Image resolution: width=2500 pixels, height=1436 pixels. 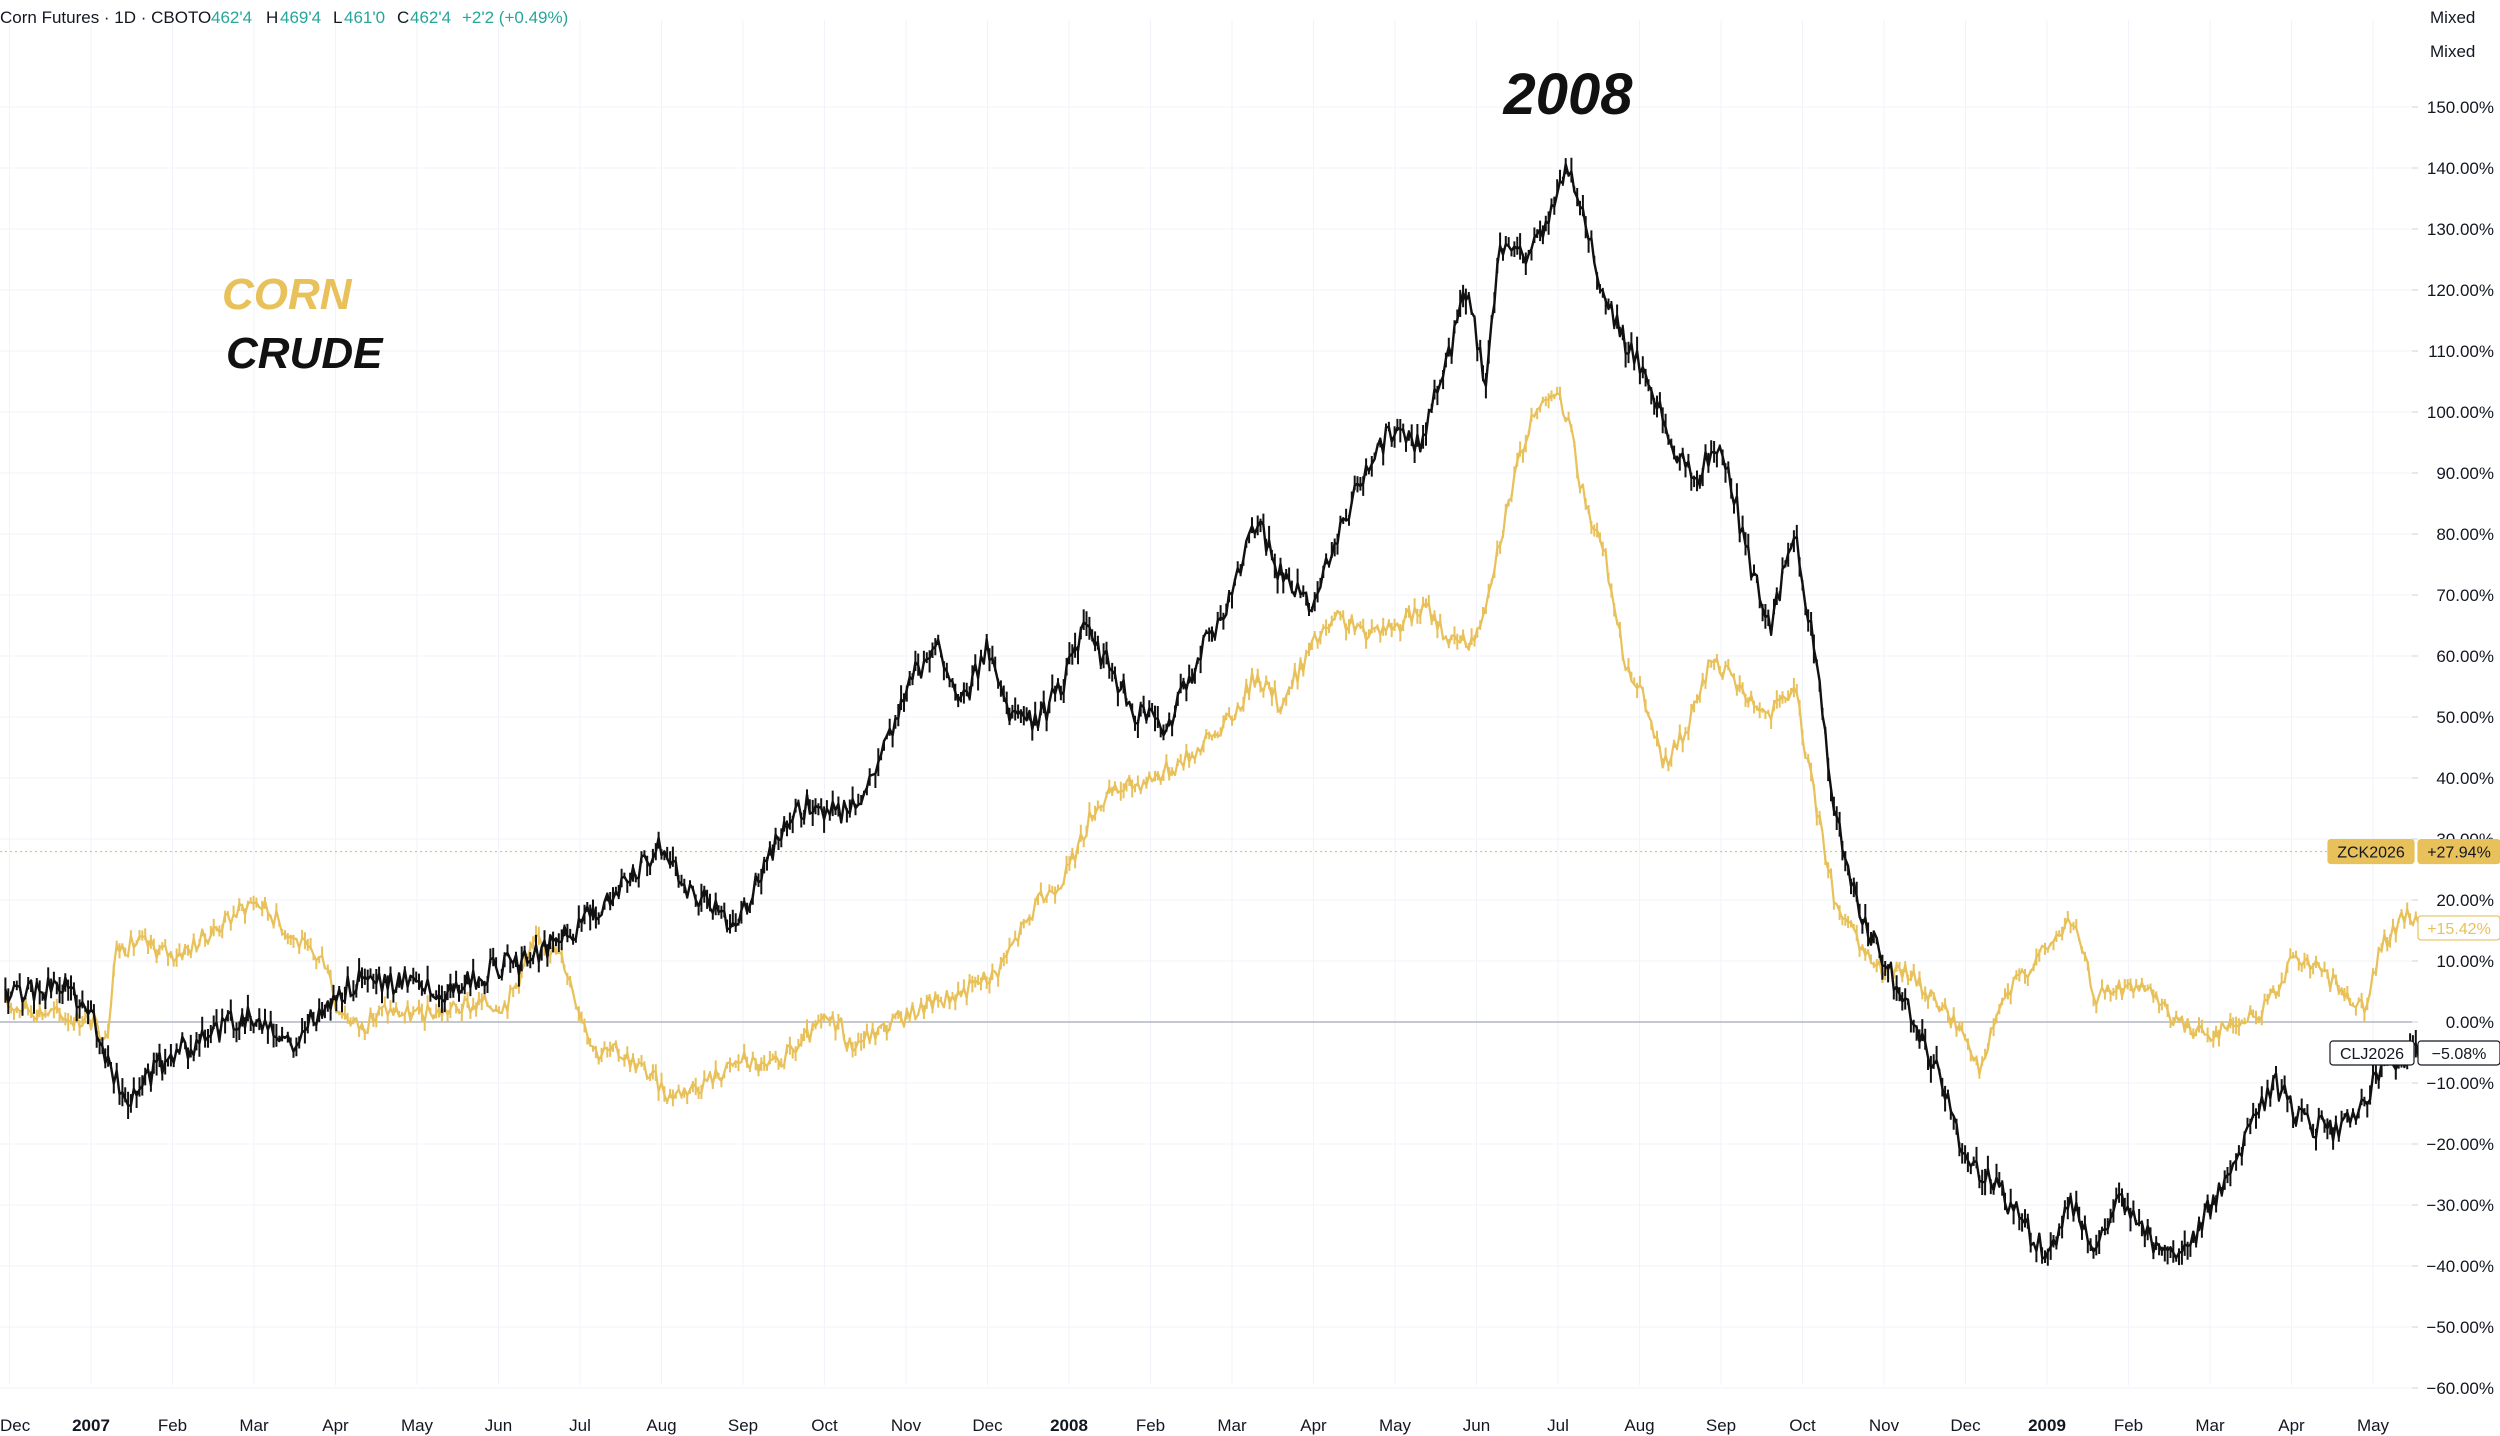 I want to click on ohlc-open-value: 462'4, so click(x=231, y=17).